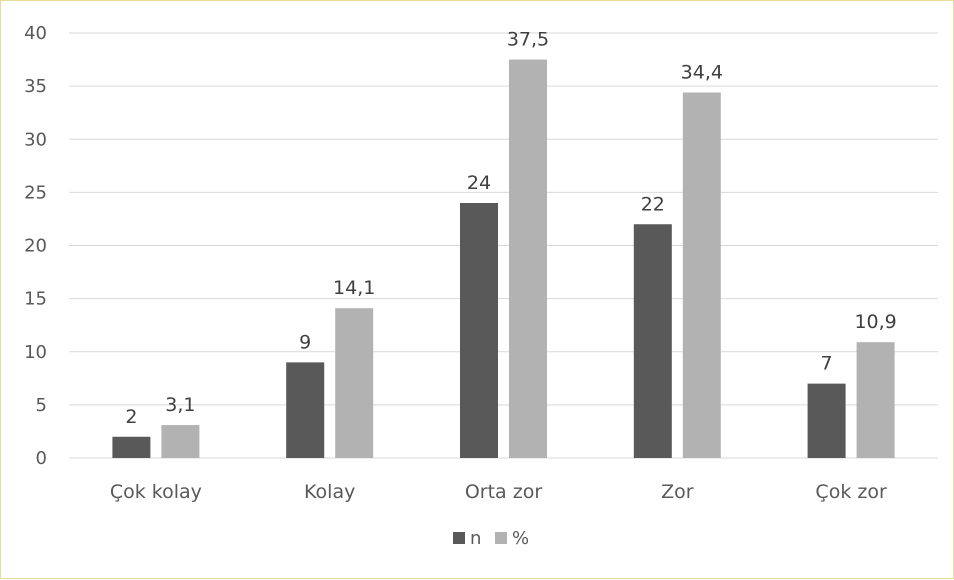 Image resolution: width=954 pixels, height=580 pixels. Describe the element at coordinates (702, 73) in the screenshot. I see `data-label: 34,4` at that location.